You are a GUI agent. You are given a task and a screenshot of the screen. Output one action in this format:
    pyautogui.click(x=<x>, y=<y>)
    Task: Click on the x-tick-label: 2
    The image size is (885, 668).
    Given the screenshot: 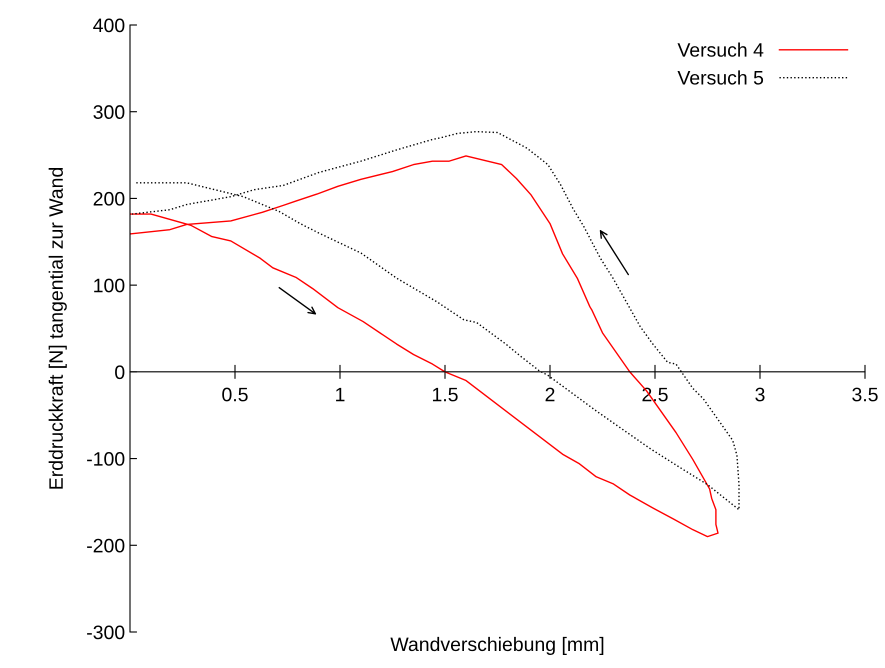 What is the action you would take?
    pyautogui.click(x=550, y=395)
    